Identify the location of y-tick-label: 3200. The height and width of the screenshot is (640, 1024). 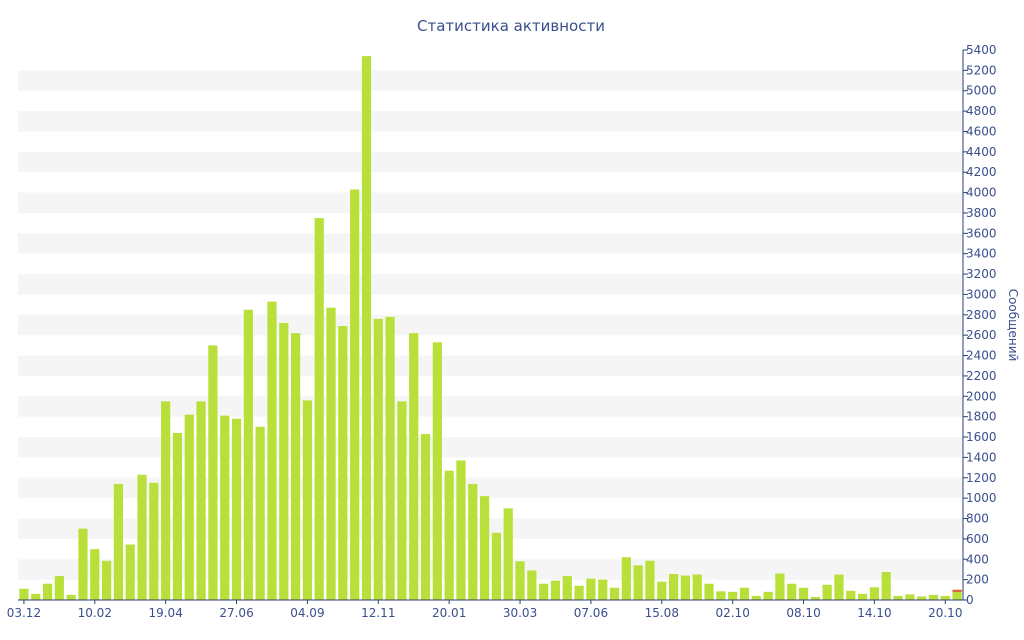
(981, 274).